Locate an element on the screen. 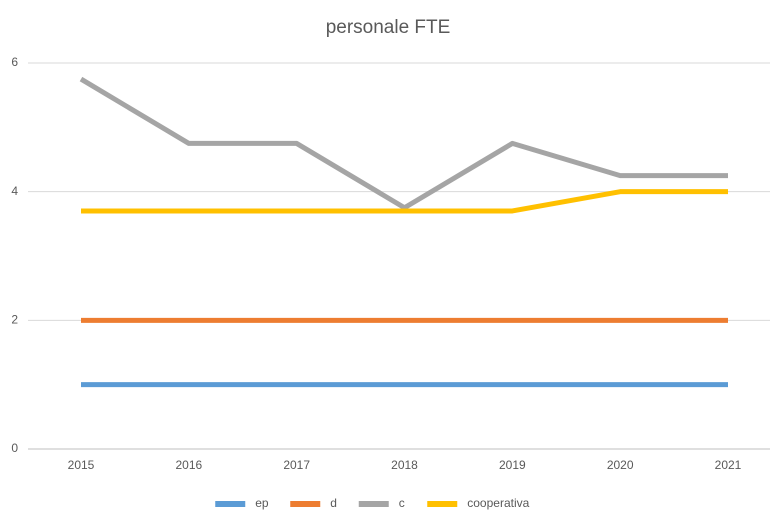 Image resolution: width=772 pixels, height=511 pixels. y-tick-label: 4 is located at coordinates (14, 191).